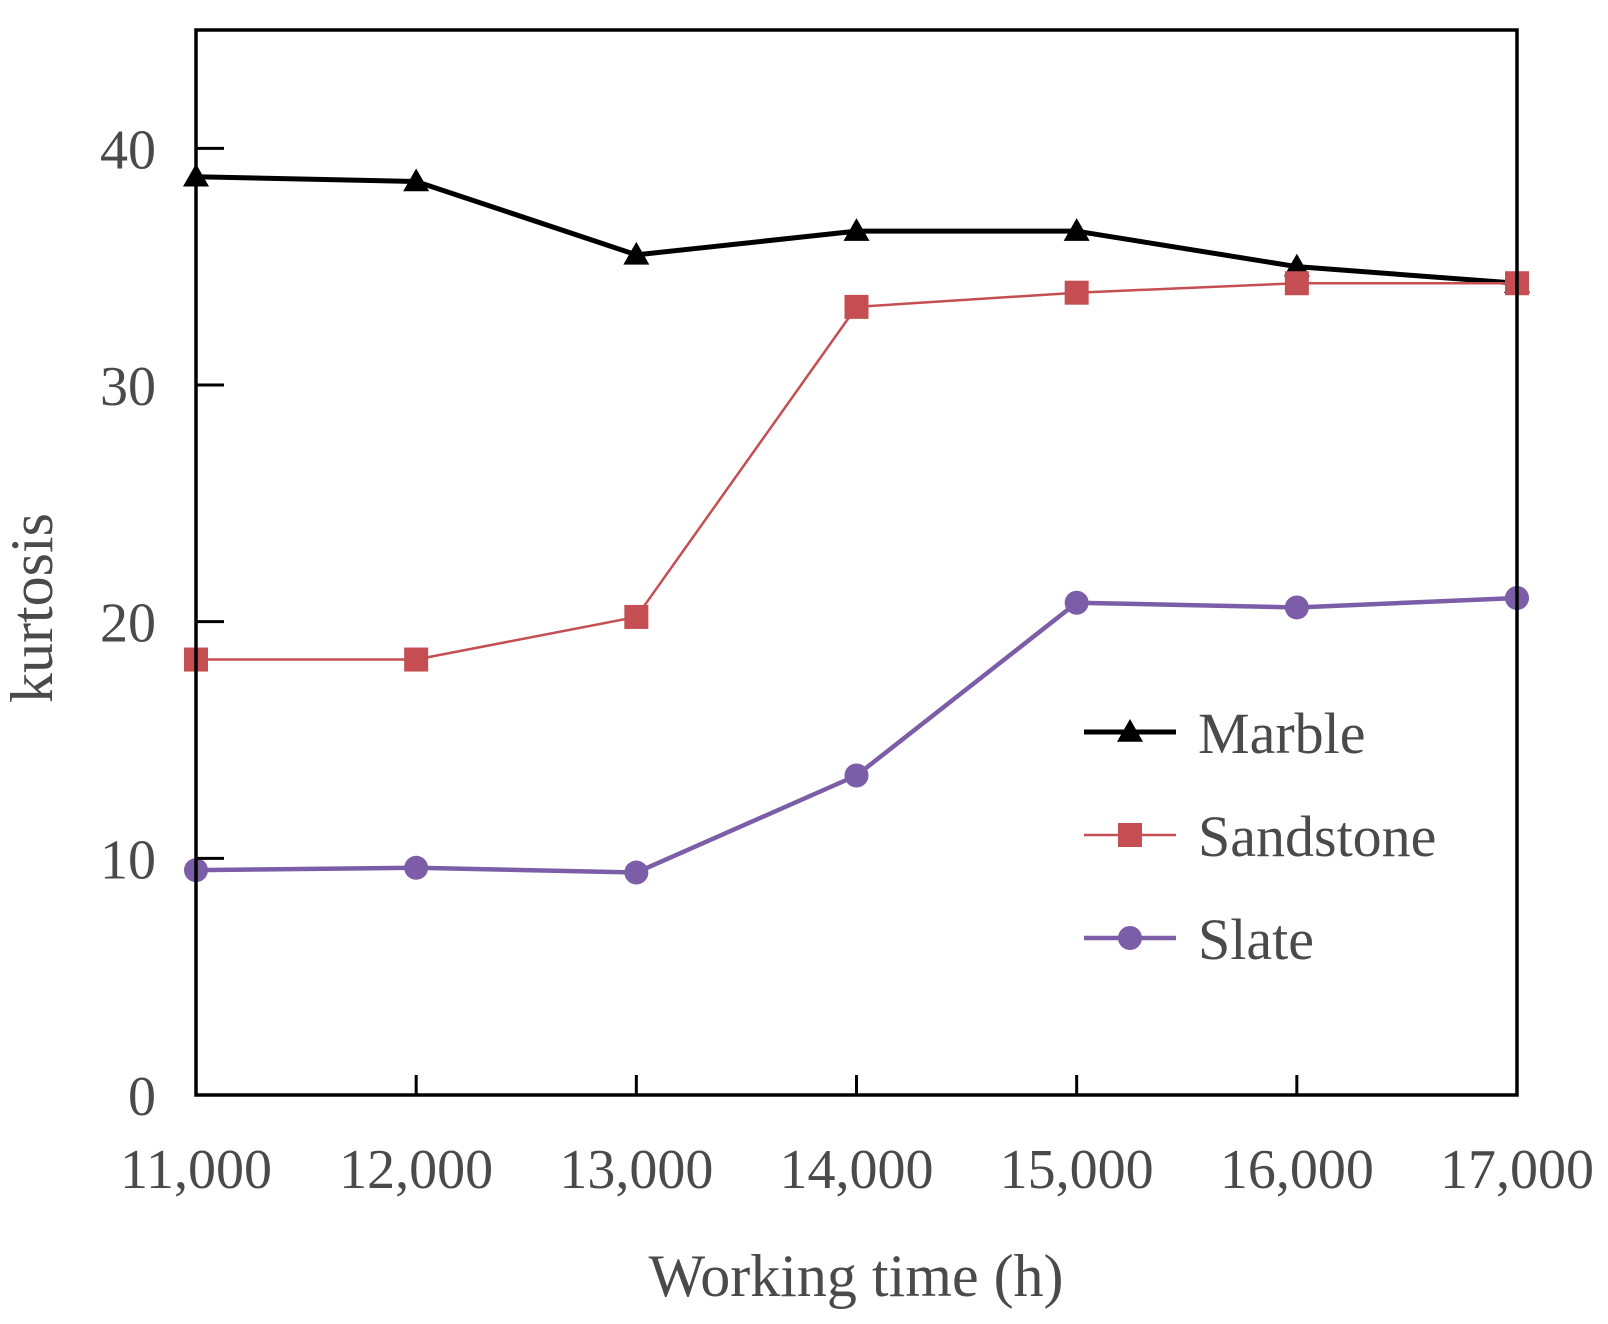  Describe the element at coordinates (196, 1170) in the screenshot. I see `x-tick-label: 11,000` at that location.